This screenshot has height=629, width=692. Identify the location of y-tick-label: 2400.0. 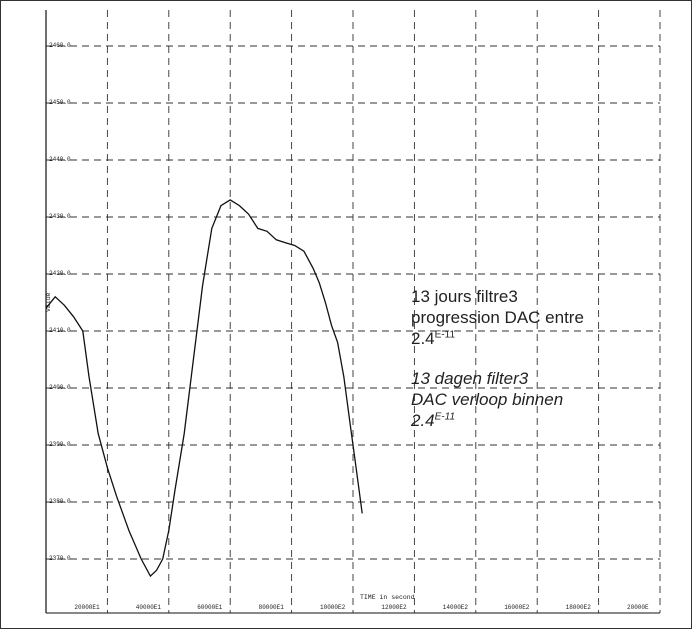
(60, 387).